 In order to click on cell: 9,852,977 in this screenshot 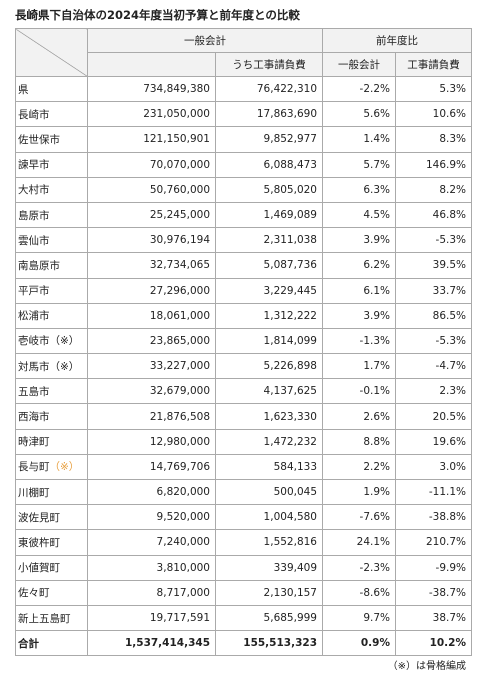, I will do `click(269, 139)`.